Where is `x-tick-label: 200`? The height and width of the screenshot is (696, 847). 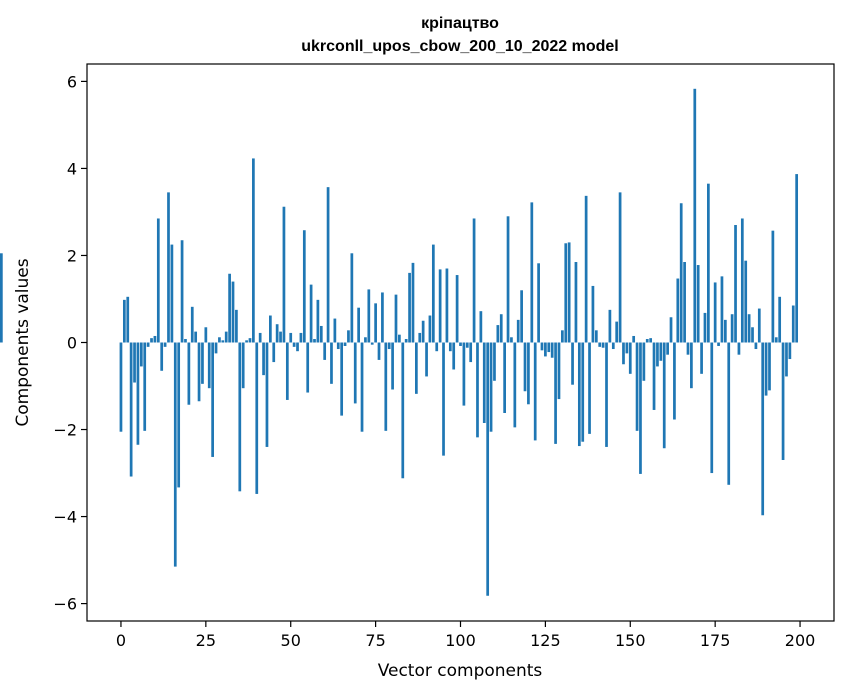 x-tick-label: 200 is located at coordinates (800, 640).